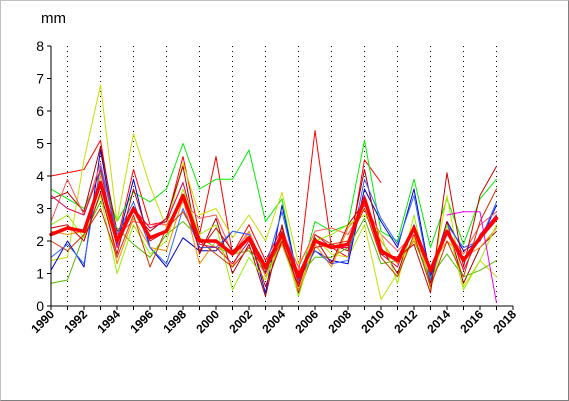  What do you see at coordinates (40, 79) in the screenshot?
I see `y-tick-label-7: 7` at bounding box center [40, 79].